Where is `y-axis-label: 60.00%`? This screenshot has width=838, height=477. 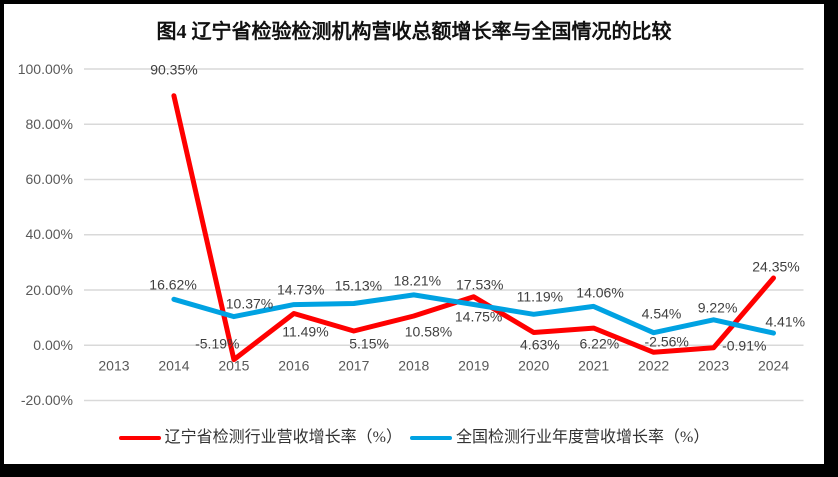
y-axis-label: 60.00% is located at coordinates (49, 179).